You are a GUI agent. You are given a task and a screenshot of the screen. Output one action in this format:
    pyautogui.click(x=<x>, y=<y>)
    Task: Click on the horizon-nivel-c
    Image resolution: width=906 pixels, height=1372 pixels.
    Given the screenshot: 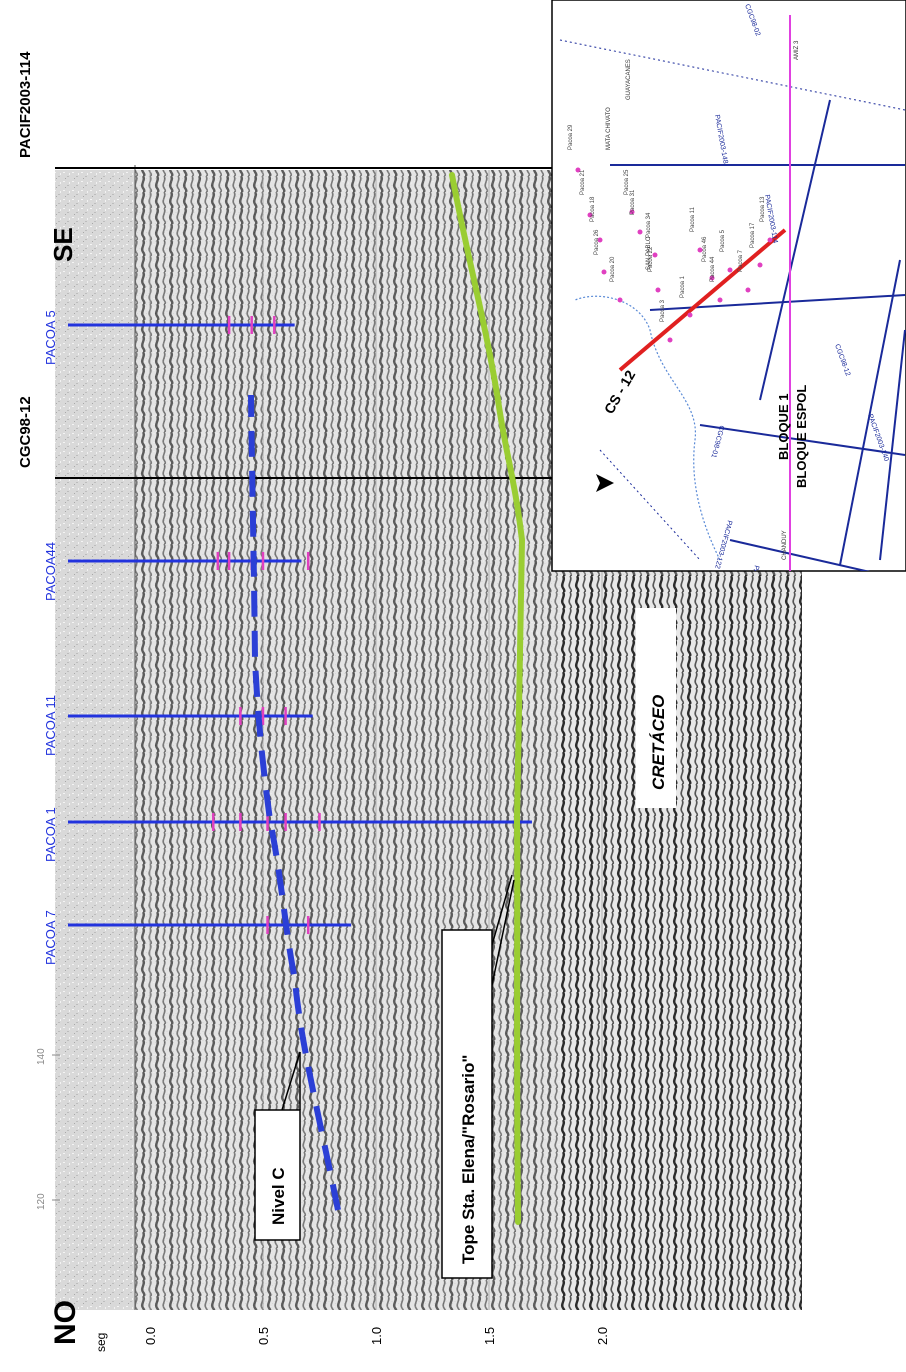 What is the action you would take?
    pyautogui.click(x=294, y=802)
    